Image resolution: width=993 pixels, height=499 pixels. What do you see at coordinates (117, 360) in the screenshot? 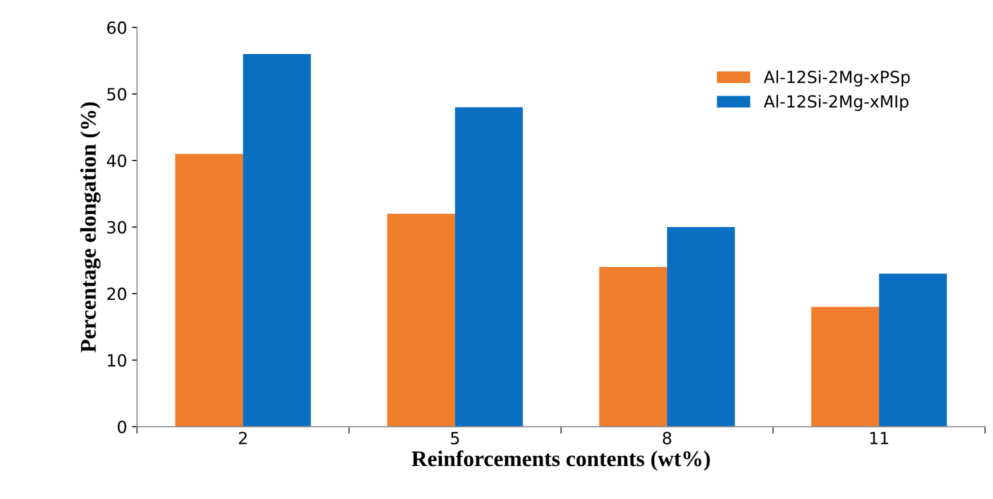
I see `y-tick-label: 10` at bounding box center [117, 360].